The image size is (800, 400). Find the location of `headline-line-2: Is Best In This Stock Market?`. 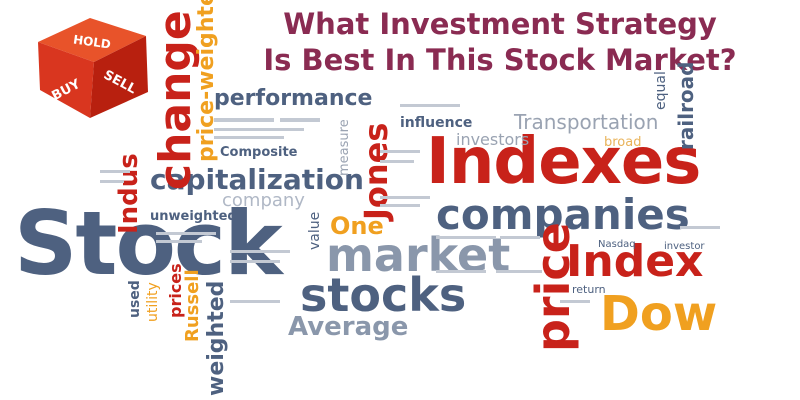

headline-line-2: Is Best In This Stock Market? is located at coordinates (500, 60).